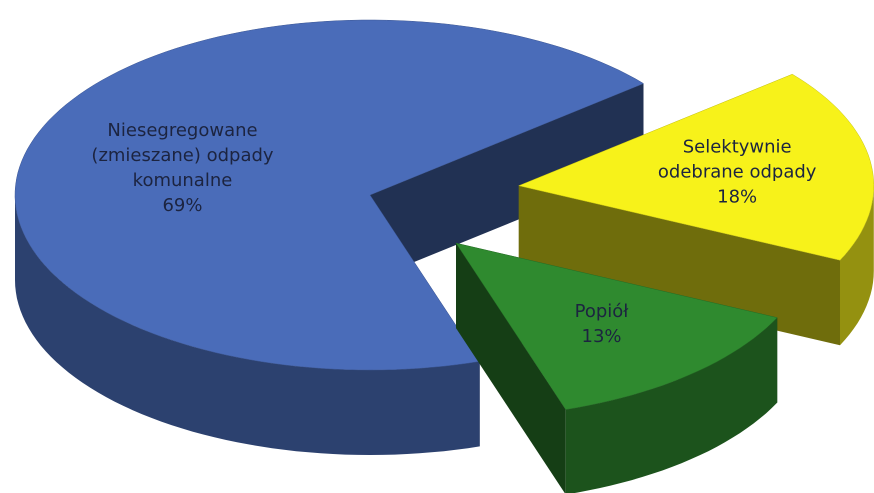 The image size is (874, 493). What do you see at coordinates (737, 197) in the screenshot?
I see `value-label: 18%` at bounding box center [737, 197].